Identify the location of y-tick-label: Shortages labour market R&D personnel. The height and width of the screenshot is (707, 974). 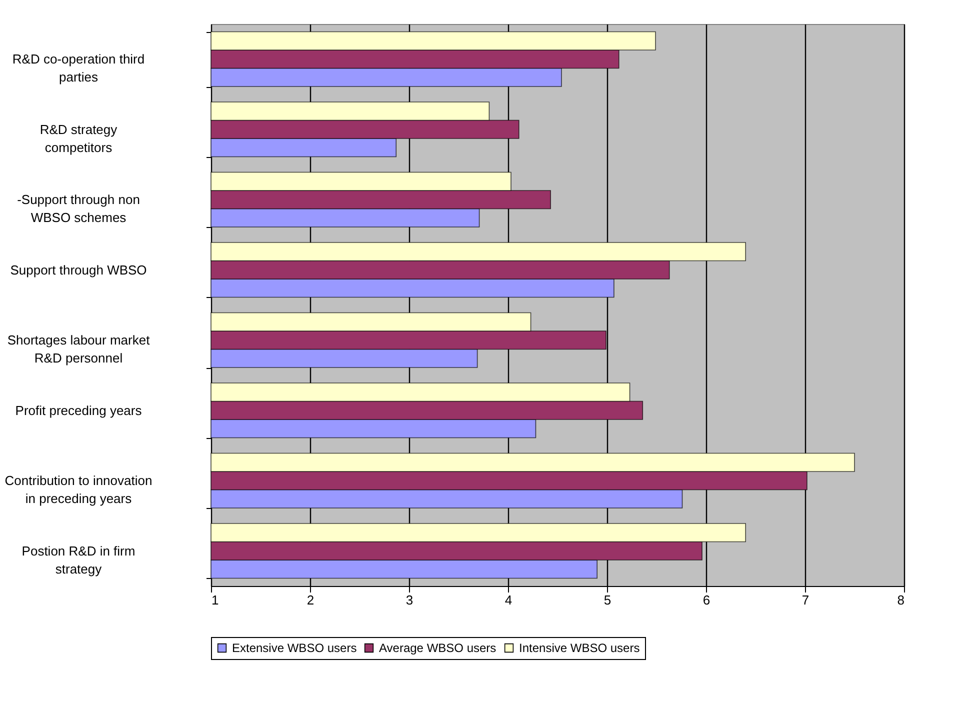
(78, 349).